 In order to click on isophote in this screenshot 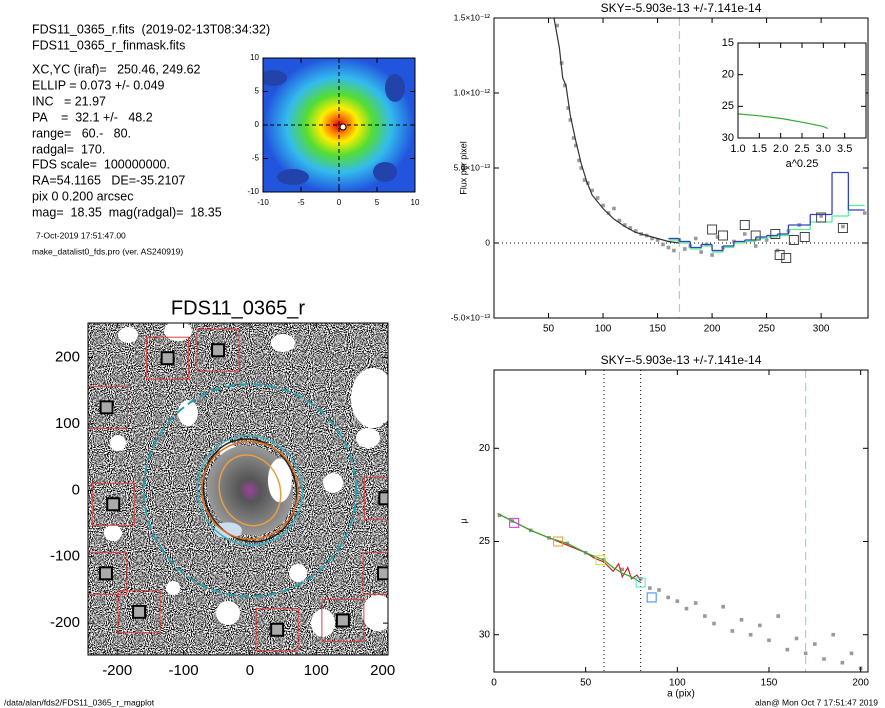, I will do `click(250, 490)`.